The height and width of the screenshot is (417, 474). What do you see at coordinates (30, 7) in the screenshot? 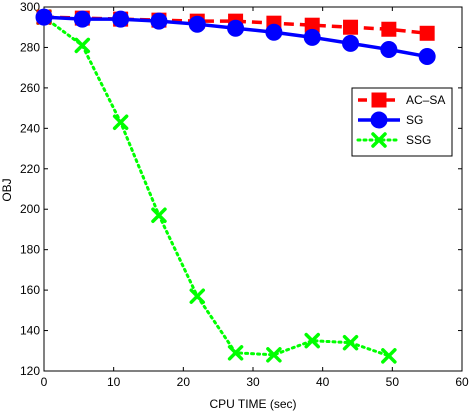
I see `y-tick-label: 300` at bounding box center [30, 7].